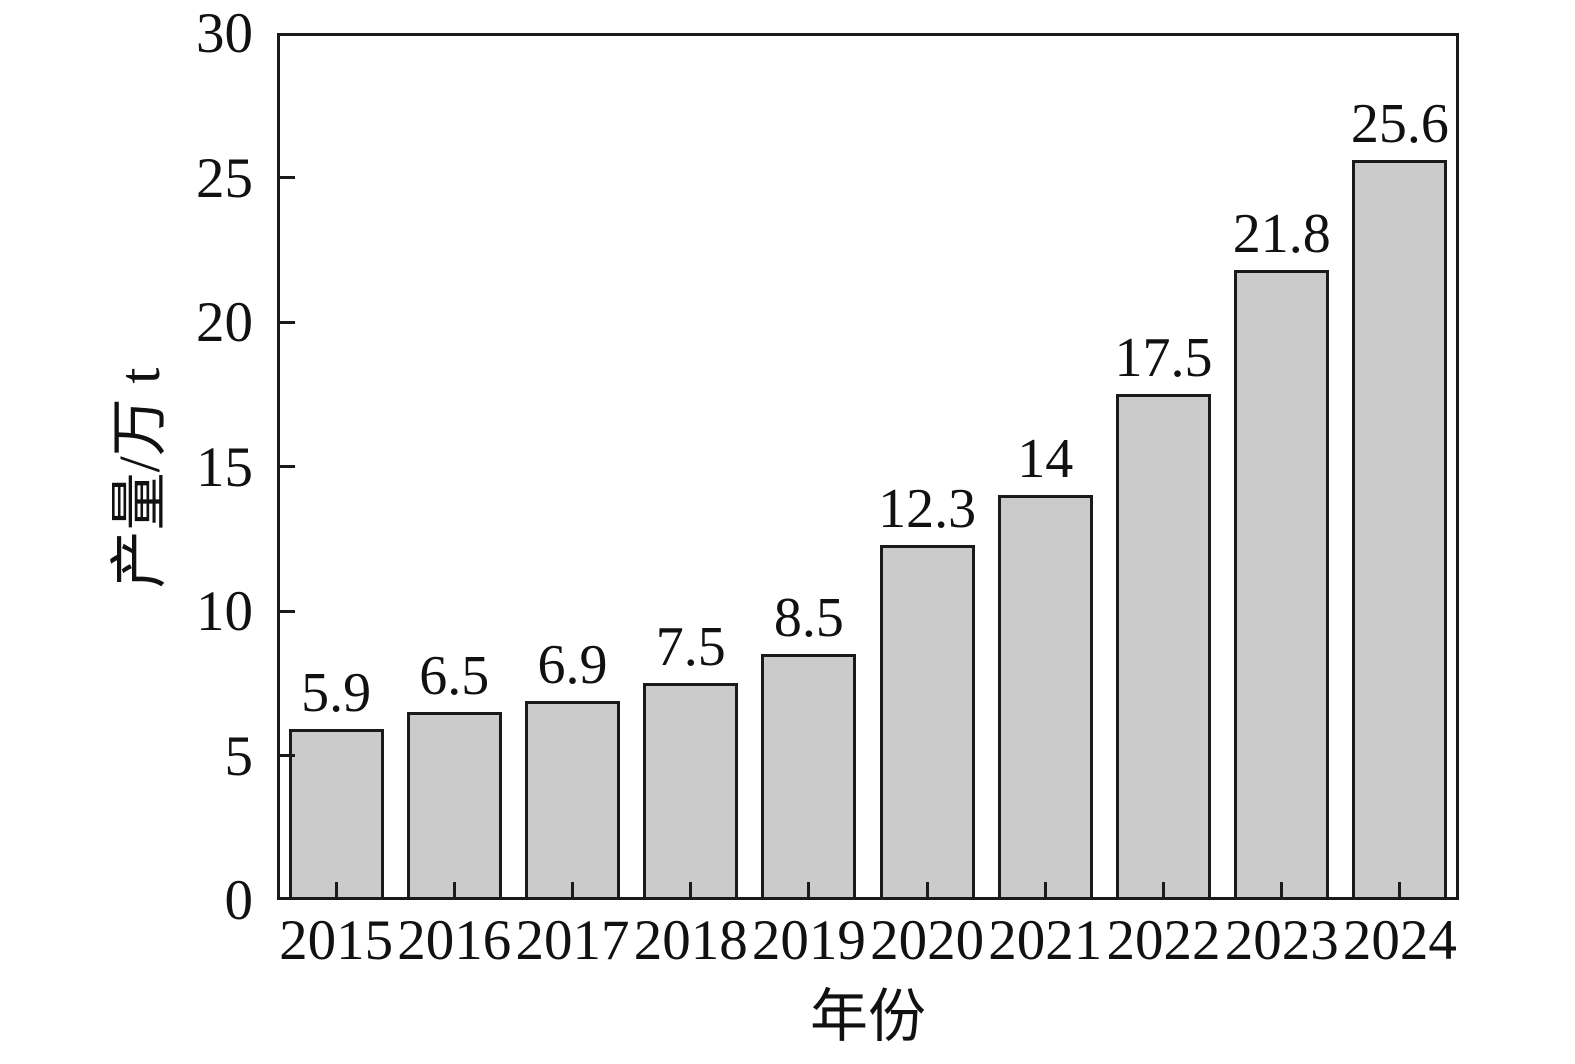 The height and width of the screenshot is (1064, 1575). I want to click on x-axis-title: 年份, so click(867, 1016).